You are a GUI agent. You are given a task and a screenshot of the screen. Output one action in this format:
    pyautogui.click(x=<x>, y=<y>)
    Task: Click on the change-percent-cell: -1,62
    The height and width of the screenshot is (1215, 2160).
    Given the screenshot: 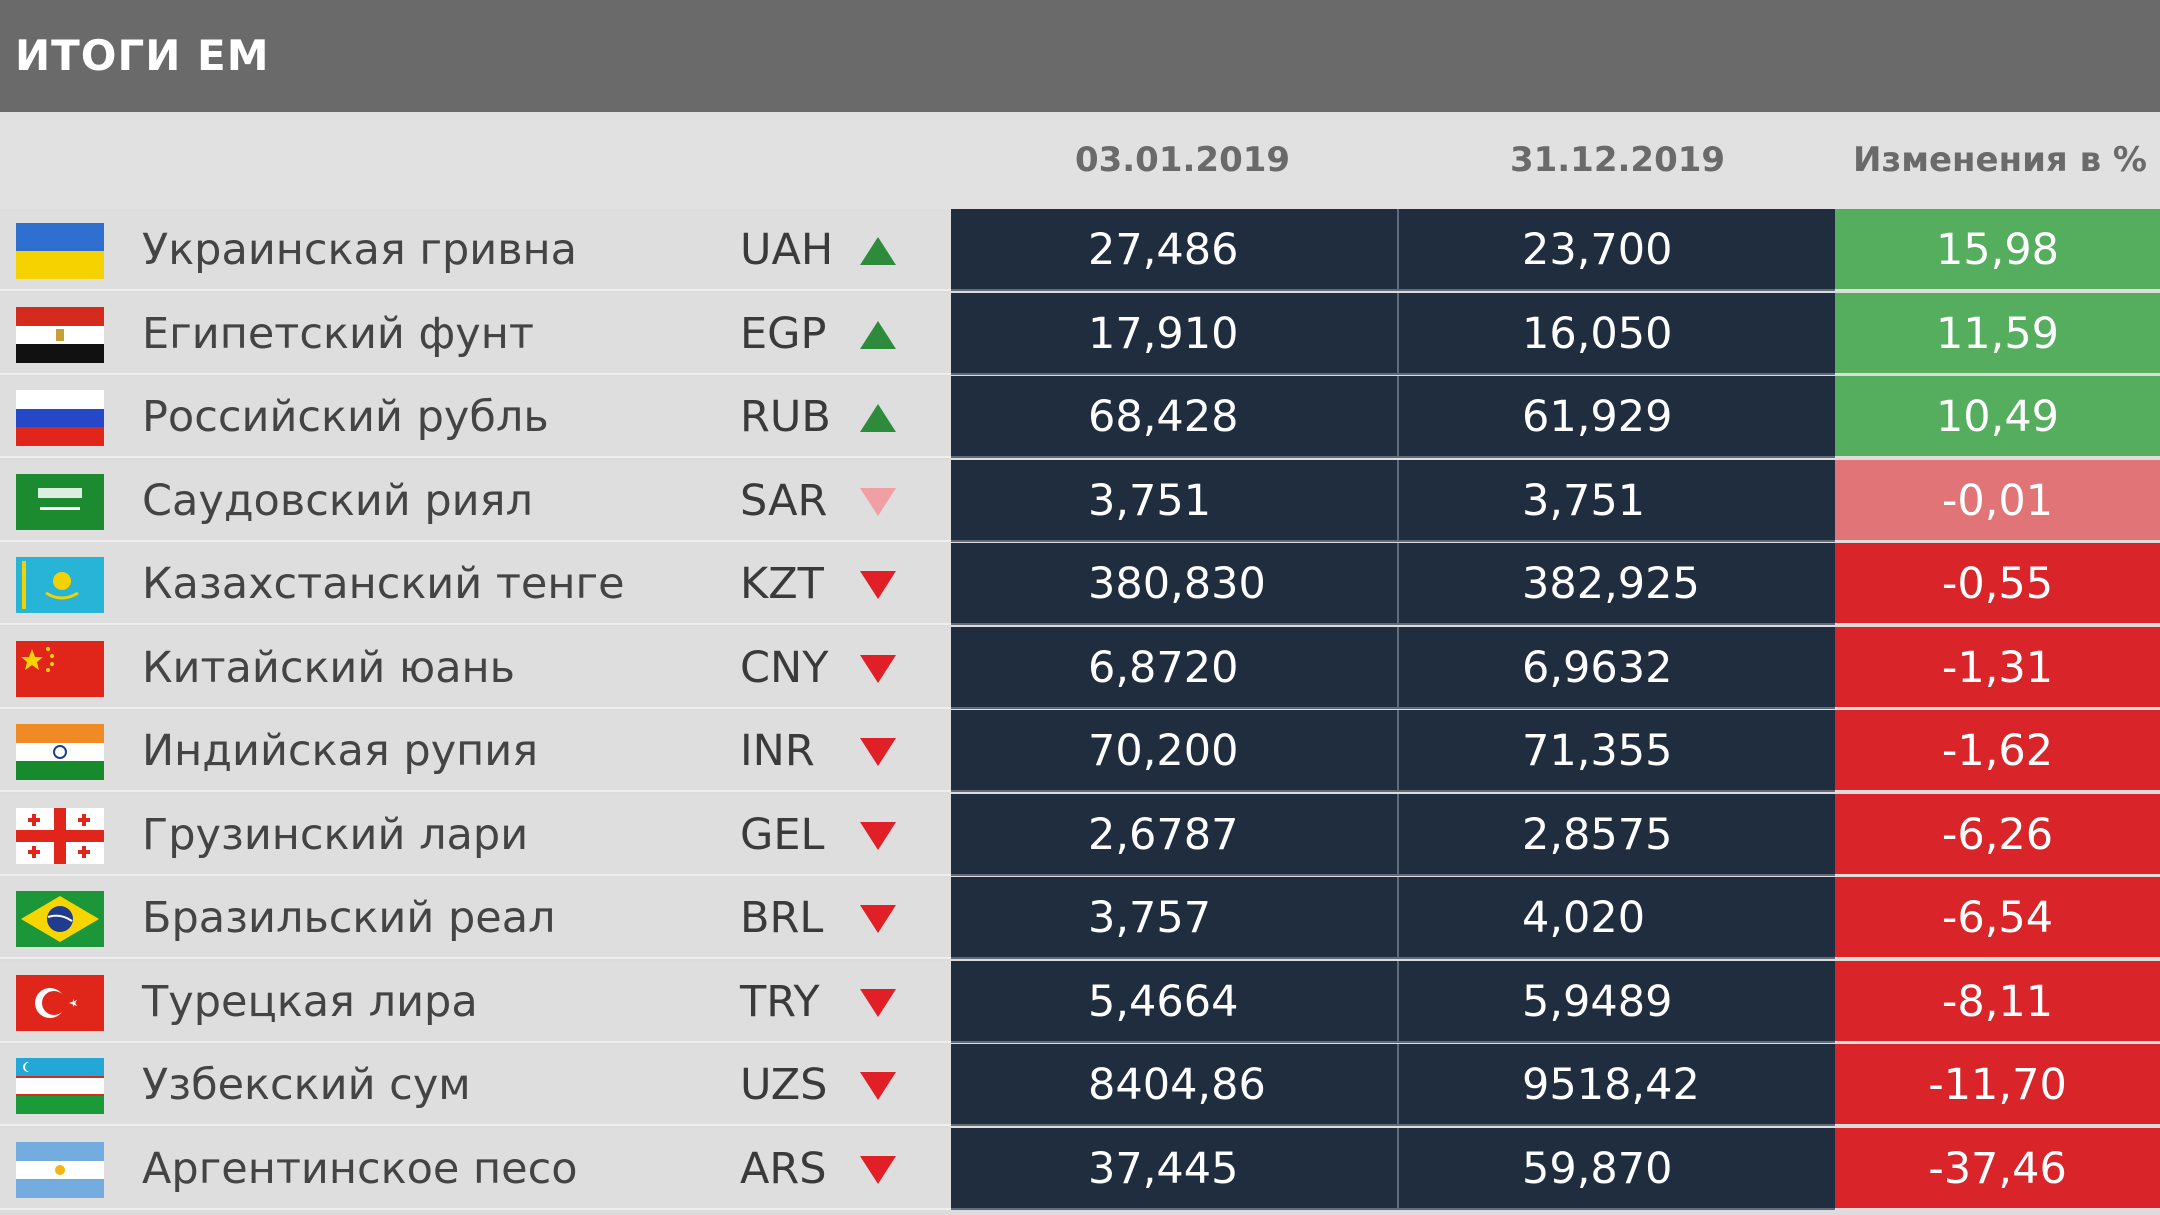 What is the action you would take?
    pyautogui.click(x=1997, y=751)
    